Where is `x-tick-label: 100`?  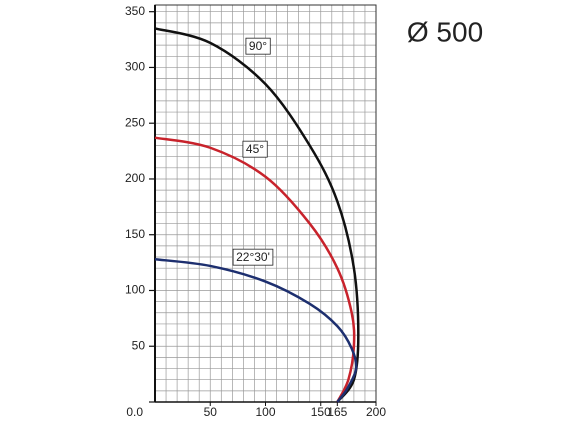
x-tick-label: 100 is located at coordinates (265, 412).